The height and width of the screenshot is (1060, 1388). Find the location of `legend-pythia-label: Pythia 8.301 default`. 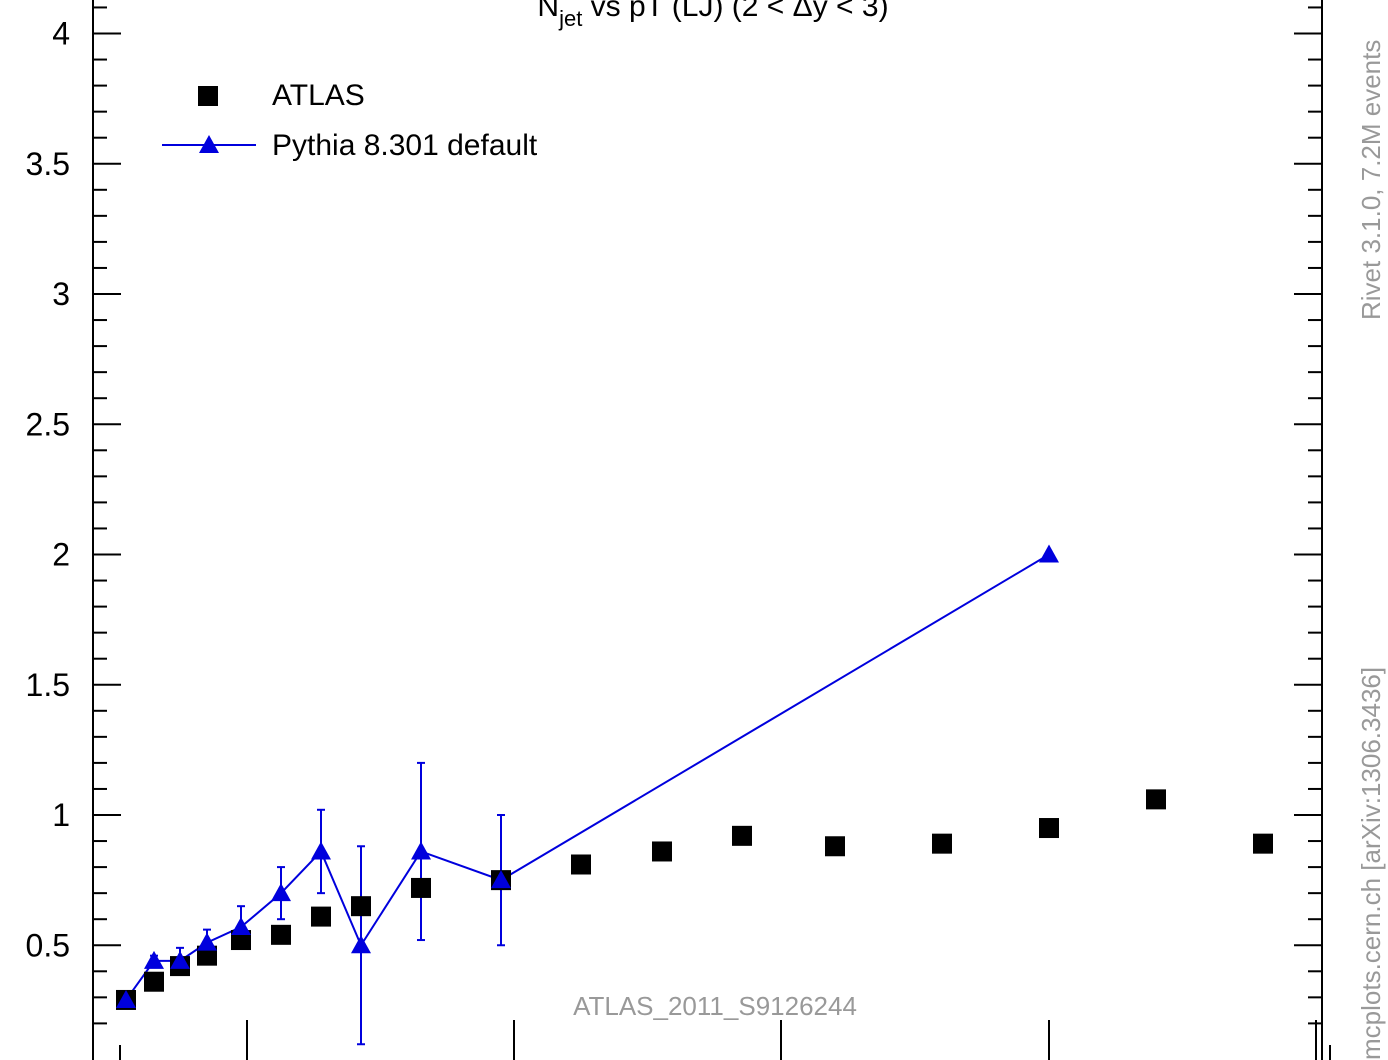

legend-pythia-label: Pythia 8.301 default is located at coordinates (405, 145).